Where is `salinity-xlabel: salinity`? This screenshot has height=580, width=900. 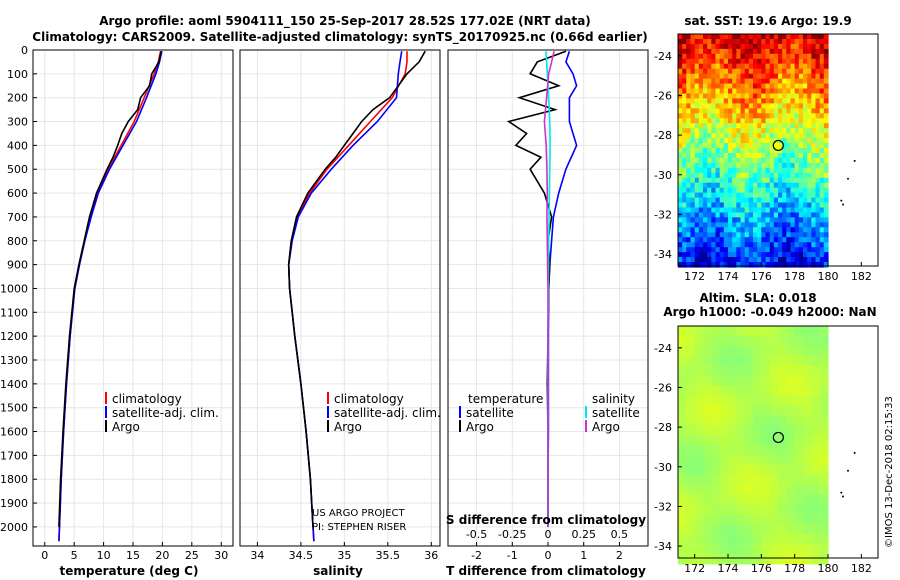 salinity-xlabel: salinity is located at coordinates (338, 571).